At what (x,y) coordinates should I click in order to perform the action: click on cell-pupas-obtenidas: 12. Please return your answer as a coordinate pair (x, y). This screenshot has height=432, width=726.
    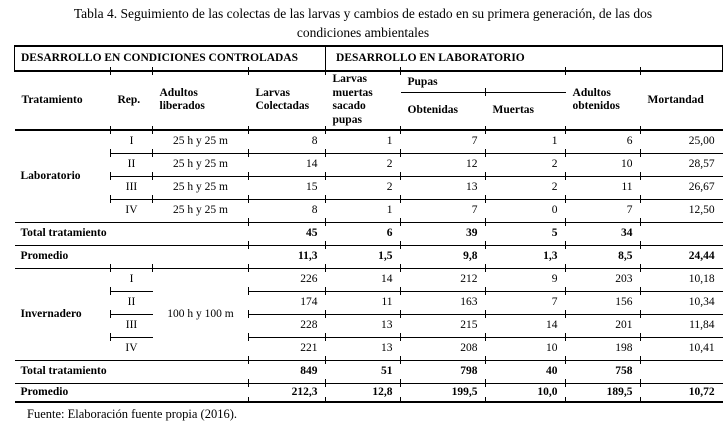
    Looking at the image, I should click on (442, 163).